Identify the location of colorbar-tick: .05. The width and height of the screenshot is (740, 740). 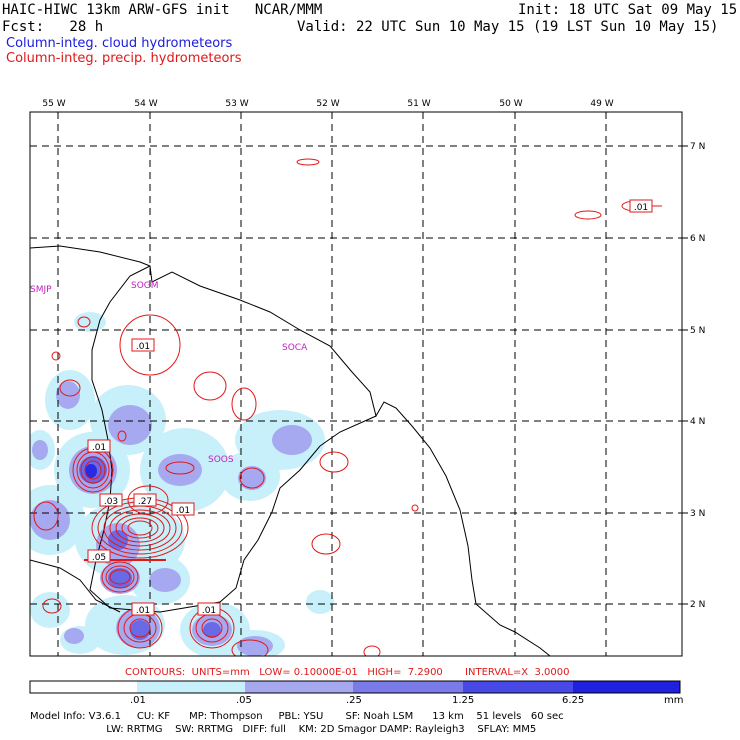
(244, 700).